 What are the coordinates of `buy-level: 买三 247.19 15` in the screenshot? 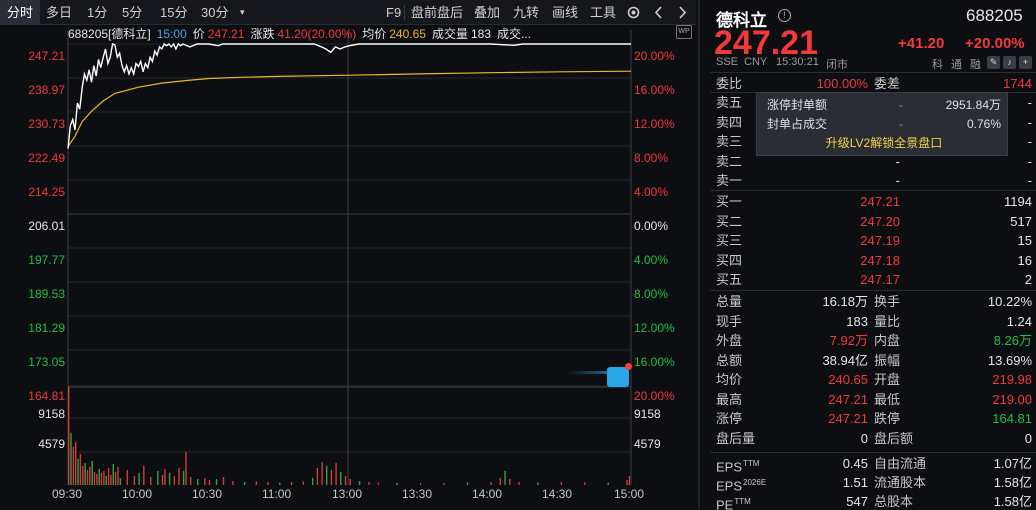 It's located at (868, 240).